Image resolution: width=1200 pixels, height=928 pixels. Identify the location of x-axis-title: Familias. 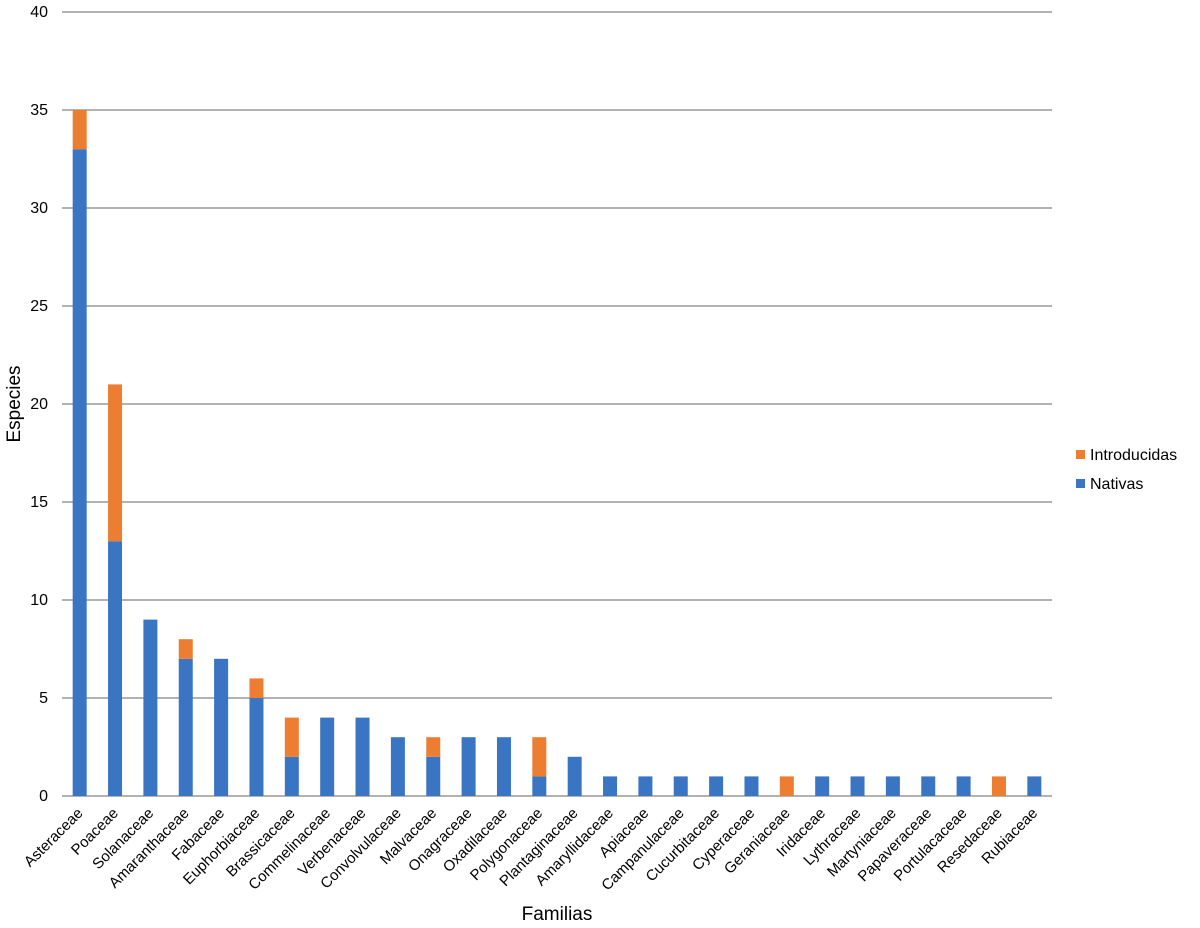
(557, 914).